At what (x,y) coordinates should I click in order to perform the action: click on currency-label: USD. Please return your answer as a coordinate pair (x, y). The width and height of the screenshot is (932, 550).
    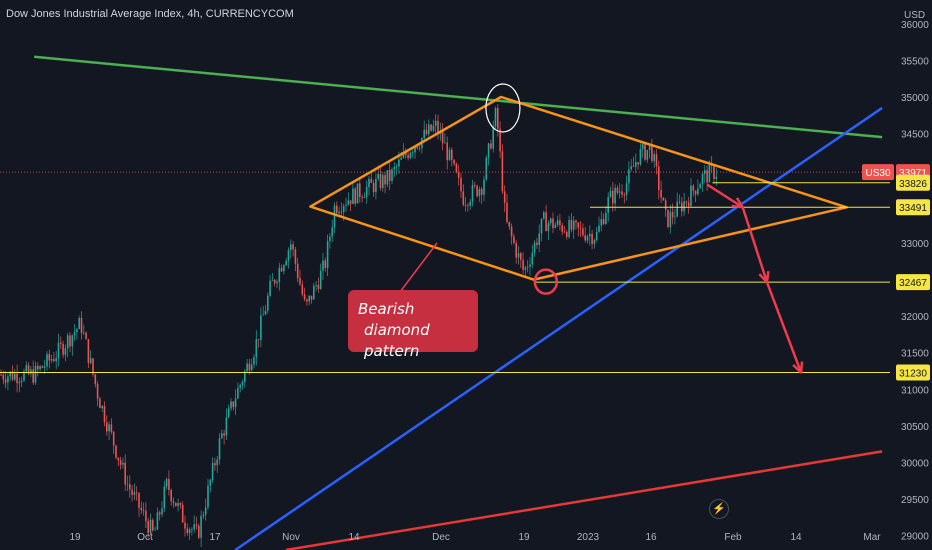
    Looking at the image, I should click on (914, 15).